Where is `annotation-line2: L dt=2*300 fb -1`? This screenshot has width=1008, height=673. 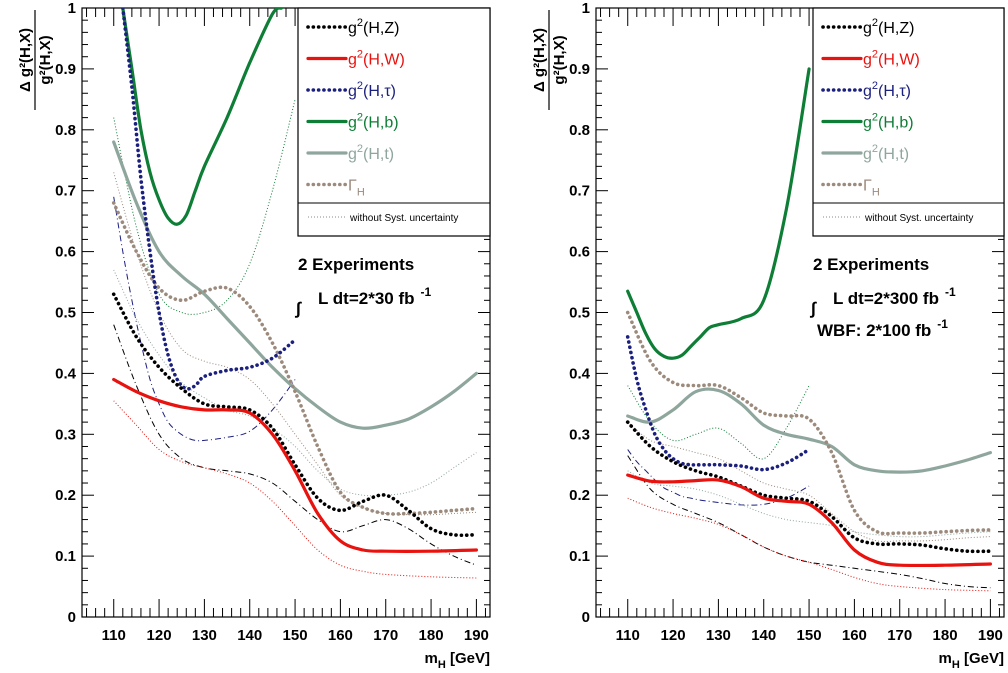
annotation-line2: L dt=2*300 fb -1 is located at coordinates (894, 296).